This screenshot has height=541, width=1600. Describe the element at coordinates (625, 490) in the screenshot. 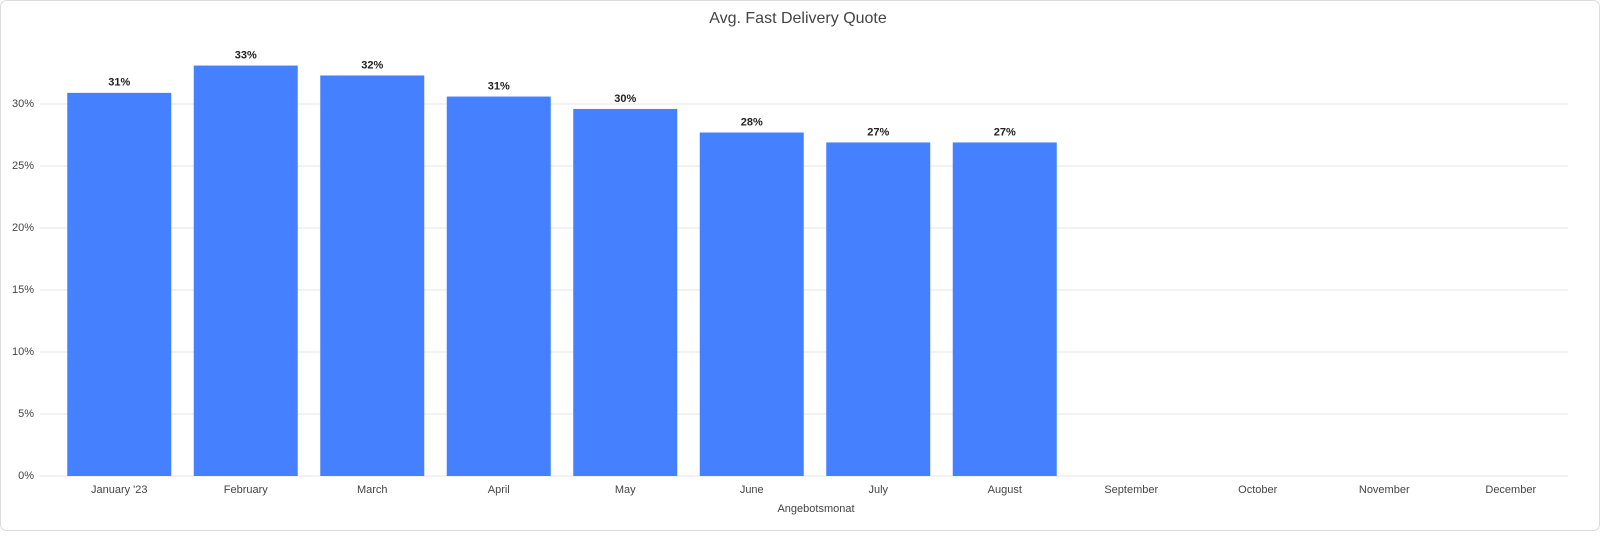

I see `x-tick-label: May` at that location.